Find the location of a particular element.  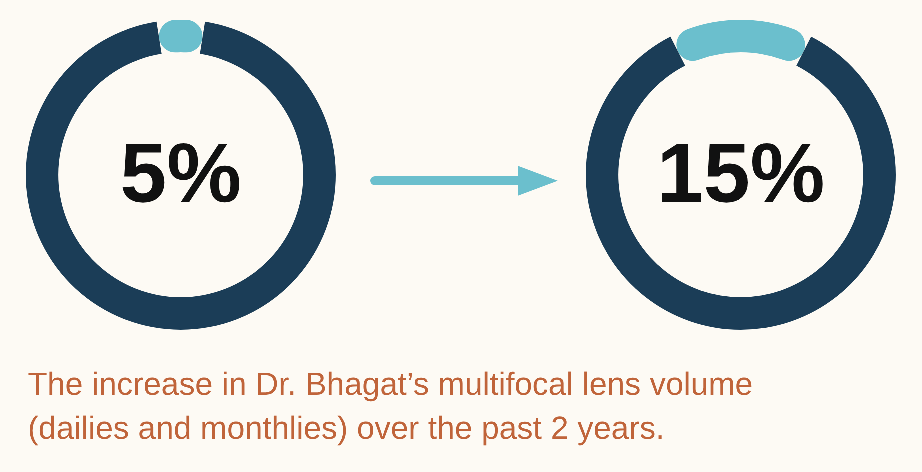

data-label: 15% is located at coordinates (741, 173).